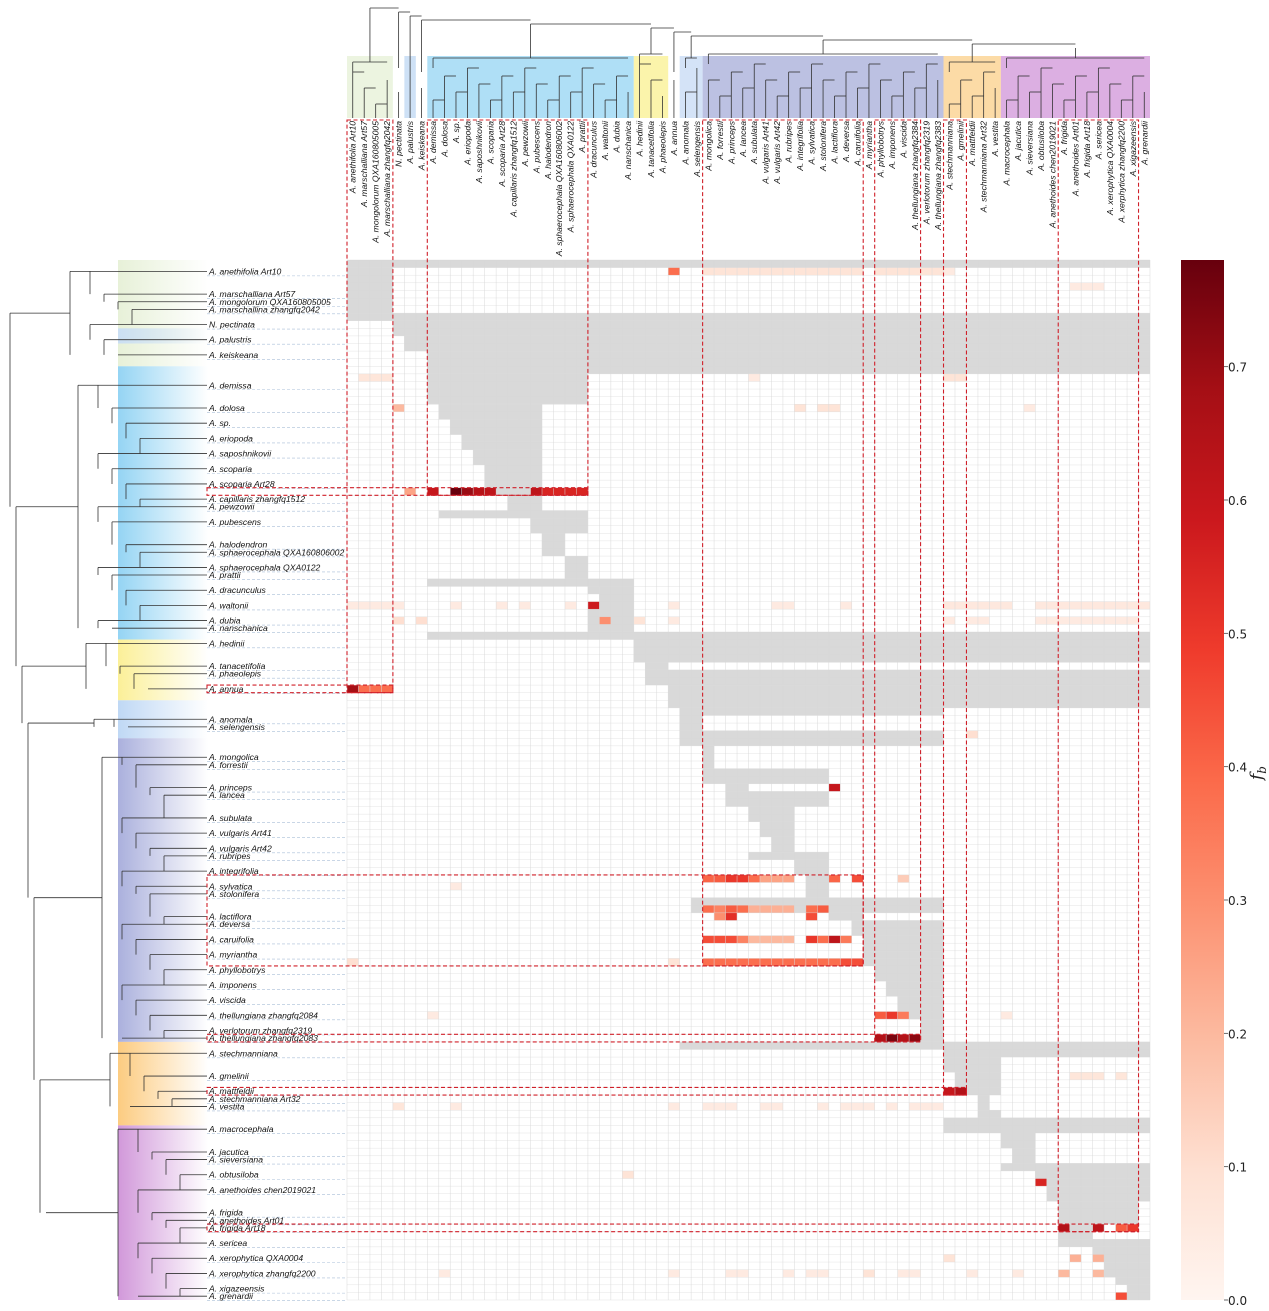 The height and width of the screenshot is (1311, 1269). What do you see at coordinates (262, 1190) in the screenshot?
I see `row-label: A. anethoides chen2019021` at bounding box center [262, 1190].